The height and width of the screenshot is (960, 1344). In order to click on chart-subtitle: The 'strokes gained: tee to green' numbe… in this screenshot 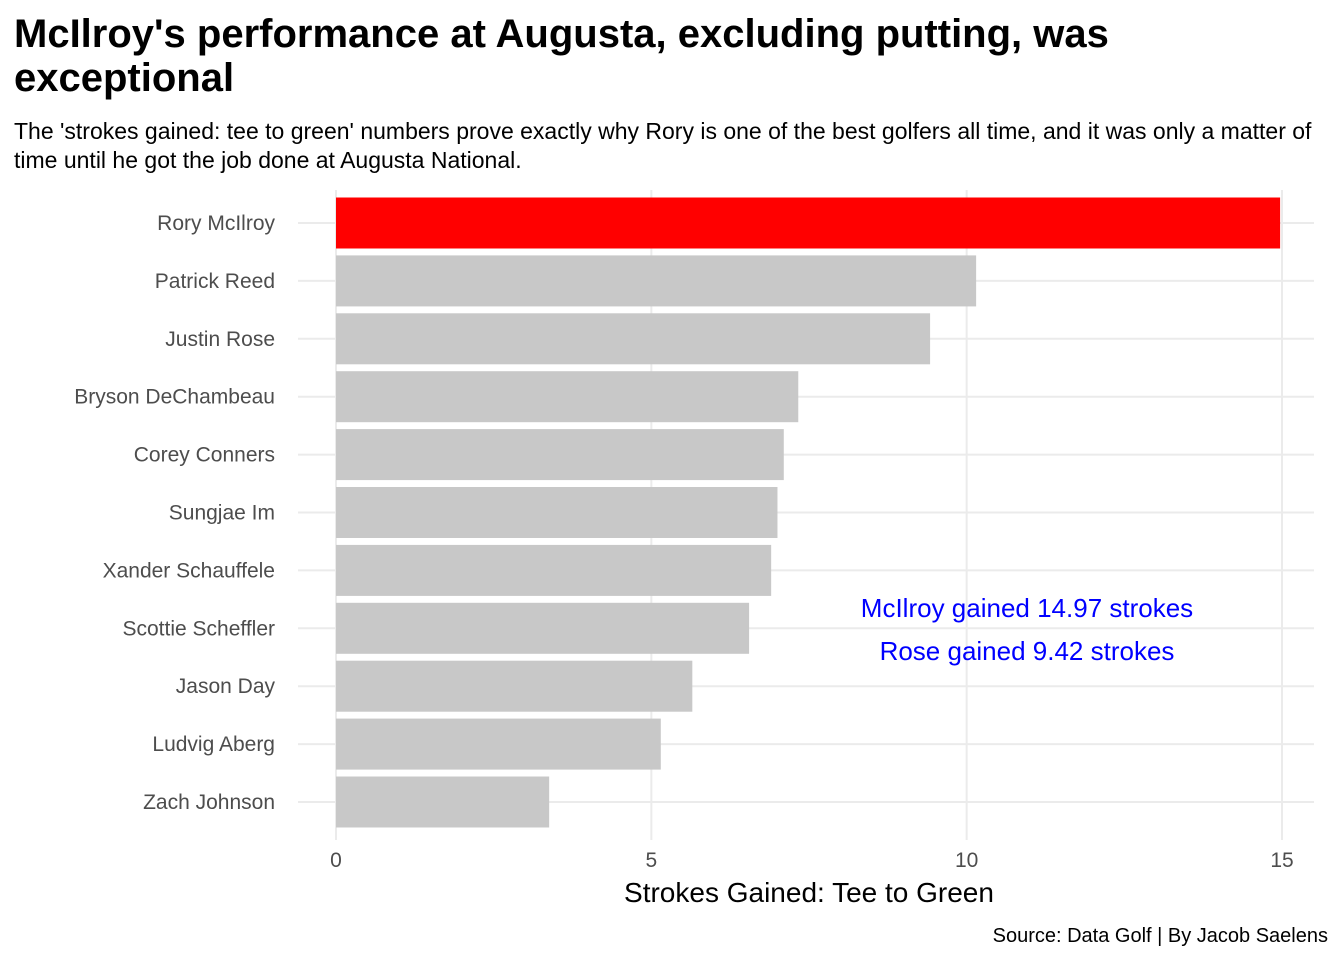, I will do `click(663, 145)`.